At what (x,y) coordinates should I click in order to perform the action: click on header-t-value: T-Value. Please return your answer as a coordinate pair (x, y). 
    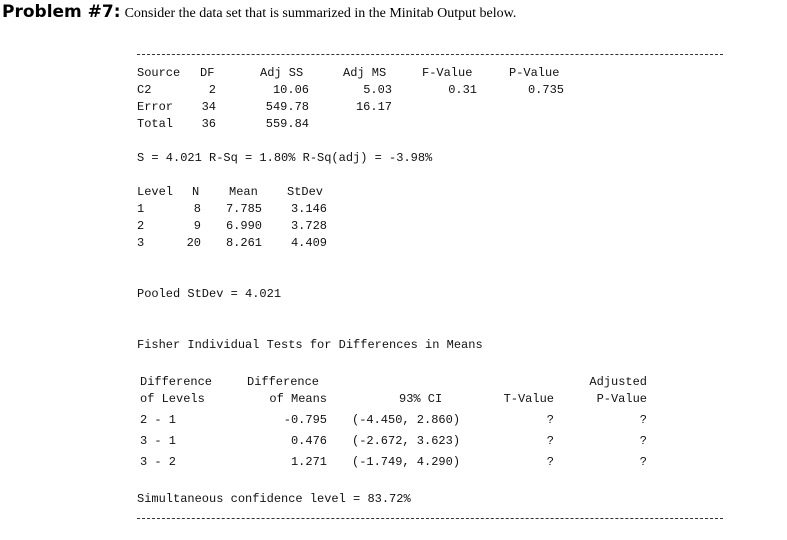
    Looking at the image, I should click on (528, 399).